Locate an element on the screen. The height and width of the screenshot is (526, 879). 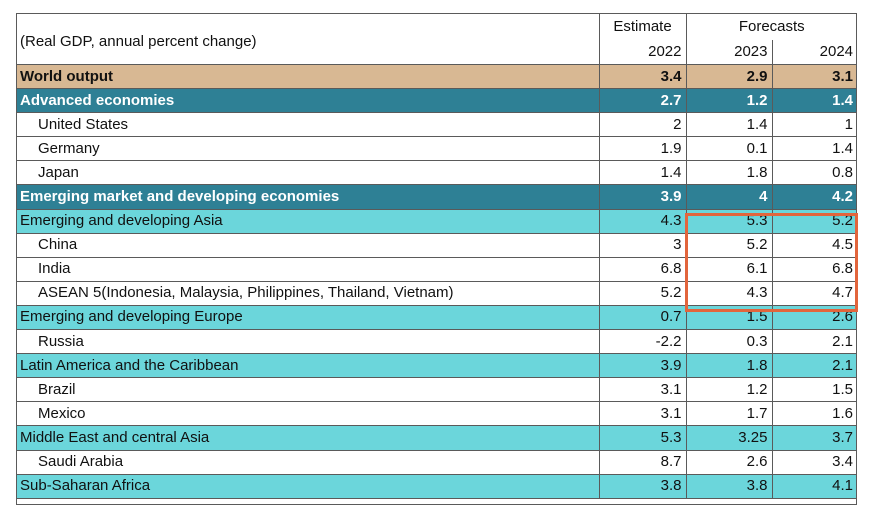
table-row: Saudi Arabia 8.7 2.6 3.4 is located at coordinates (437, 462).